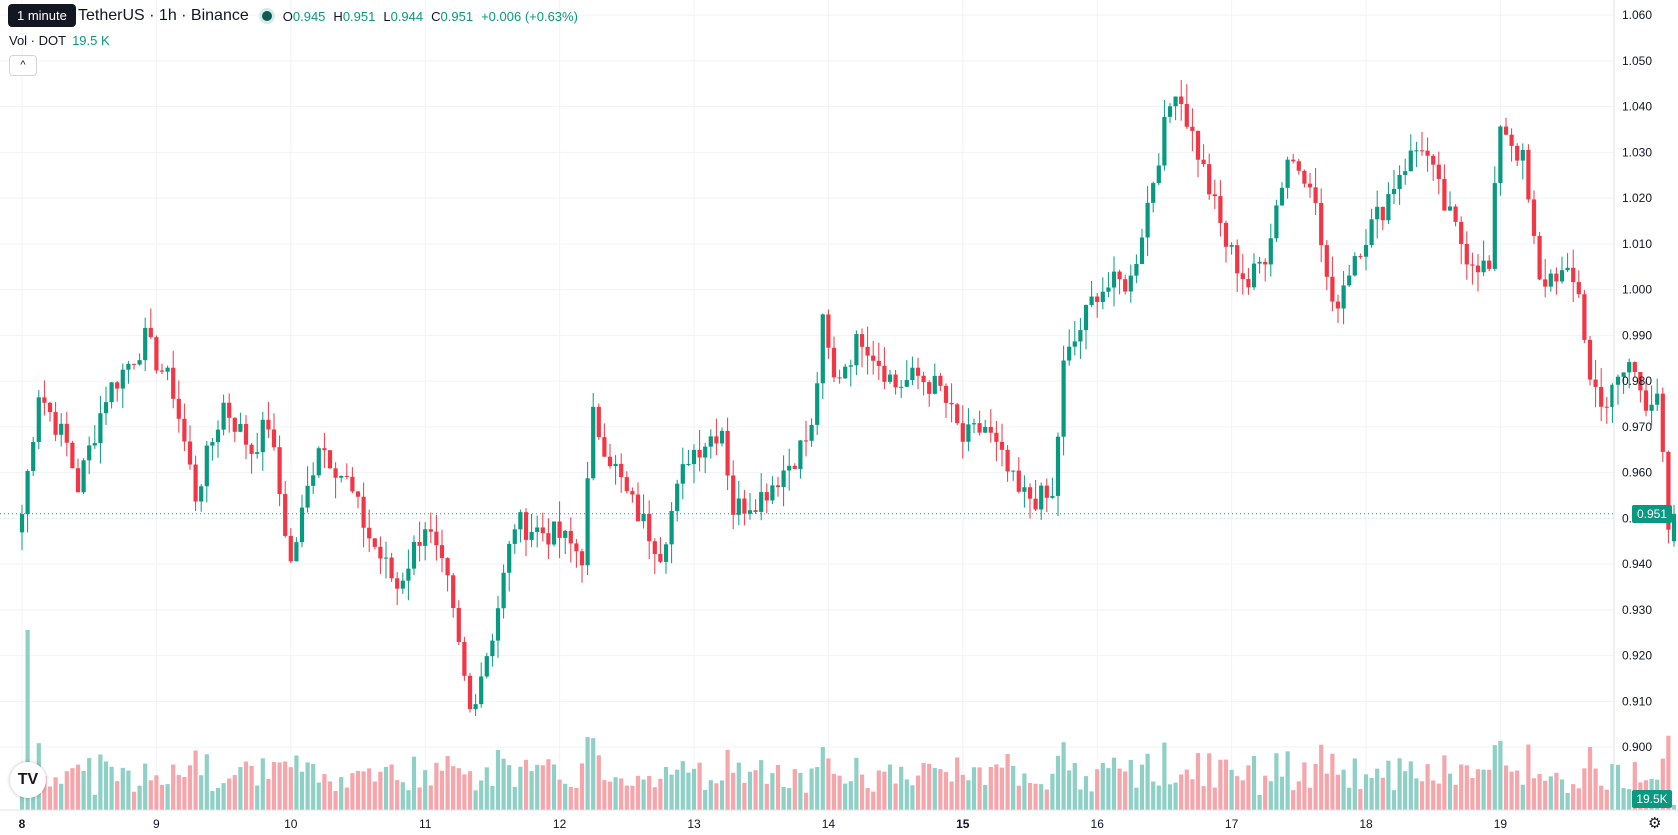 Image resolution: width=1678 pixels, height=835 pixels. Describe the element at coordinates (163, 15) in the screenshot. I see `symbol-title: TetherUS · 1h · Binance` at that location.